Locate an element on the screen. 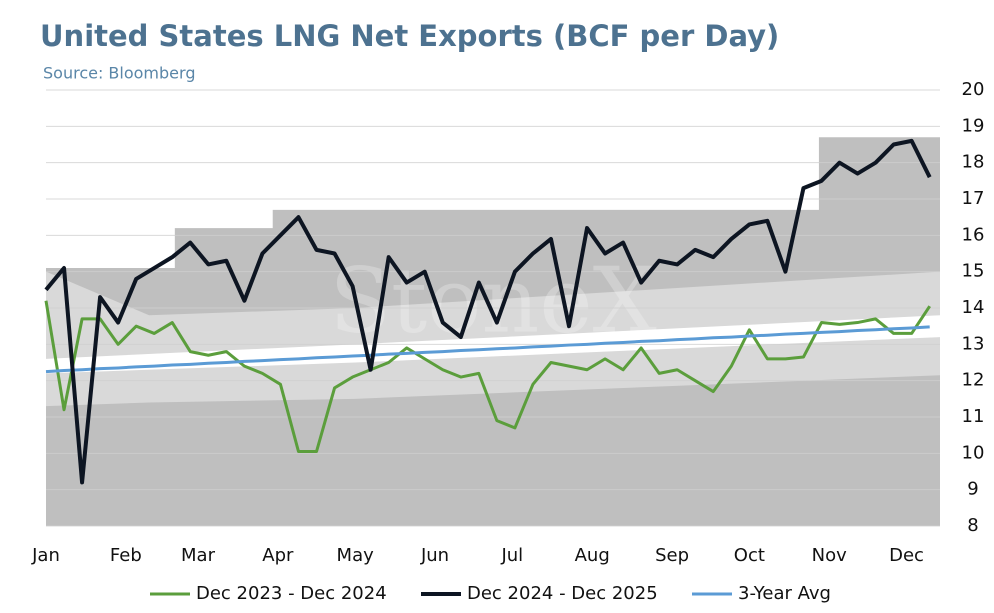 The width and height of the screenshot is (994, 613). x-tick-label: Feb is located at coordinates (126, 555).